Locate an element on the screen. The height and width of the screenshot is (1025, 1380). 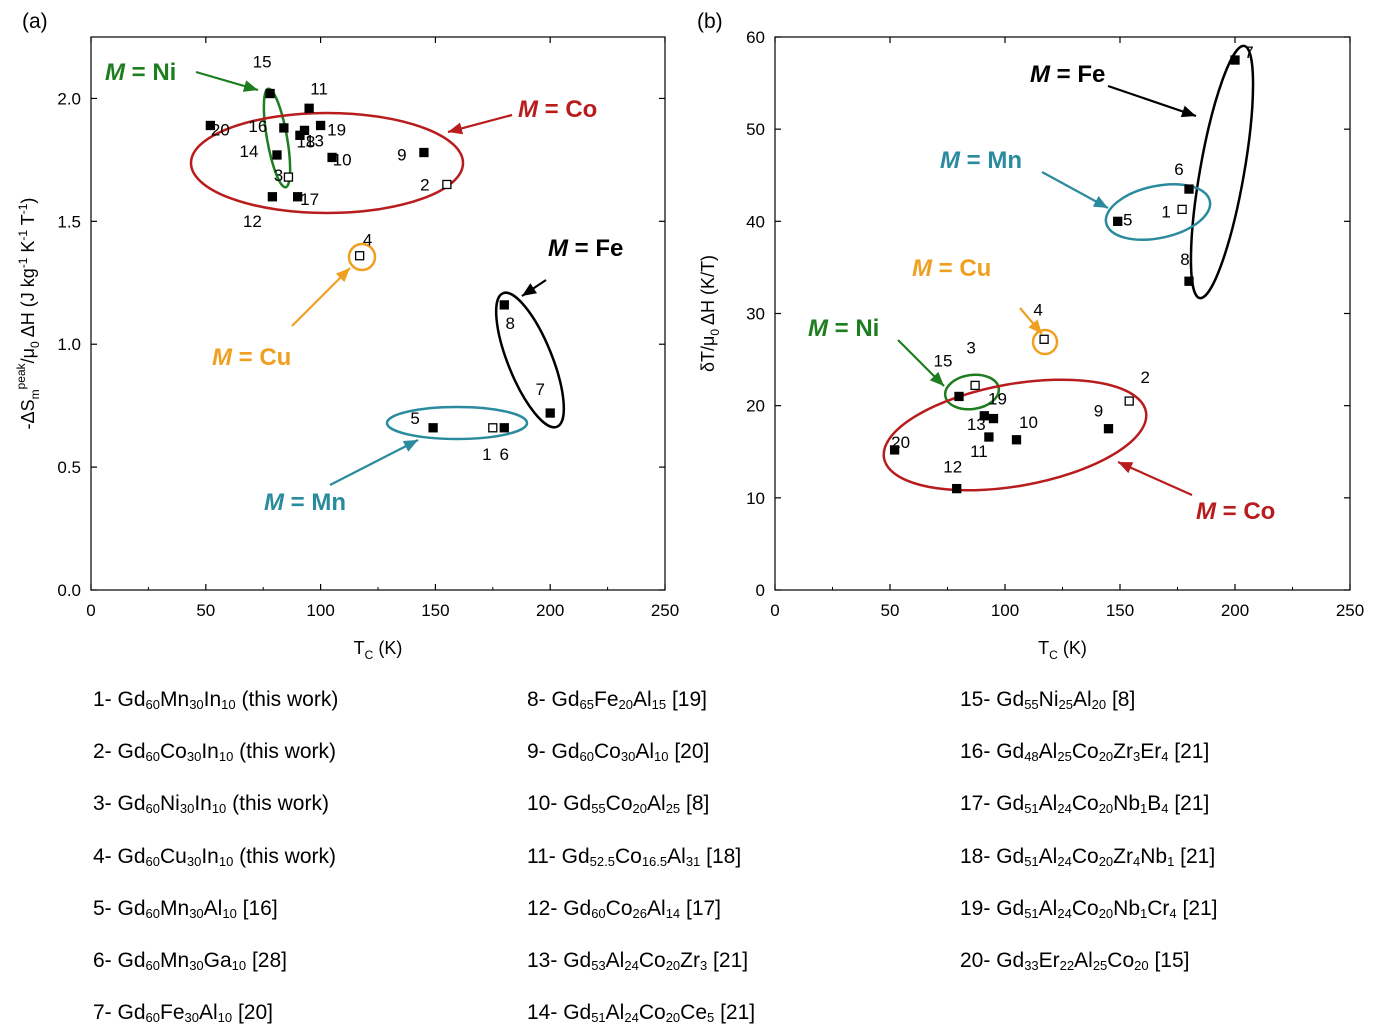
legend-item: 2- Gd60Co30In10 (this work) is located at coordinates (214, 752).